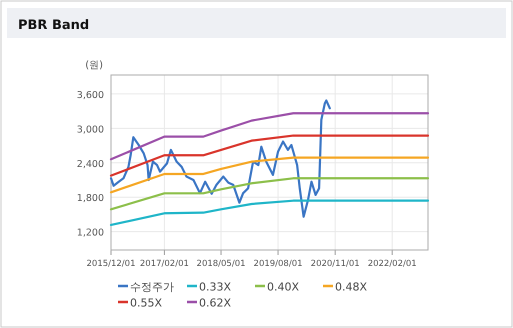  What do you see at coordinates (90, 198) in the screenshot?
I see `y-tick-label: 1,800` at bounding box center [90, 198].